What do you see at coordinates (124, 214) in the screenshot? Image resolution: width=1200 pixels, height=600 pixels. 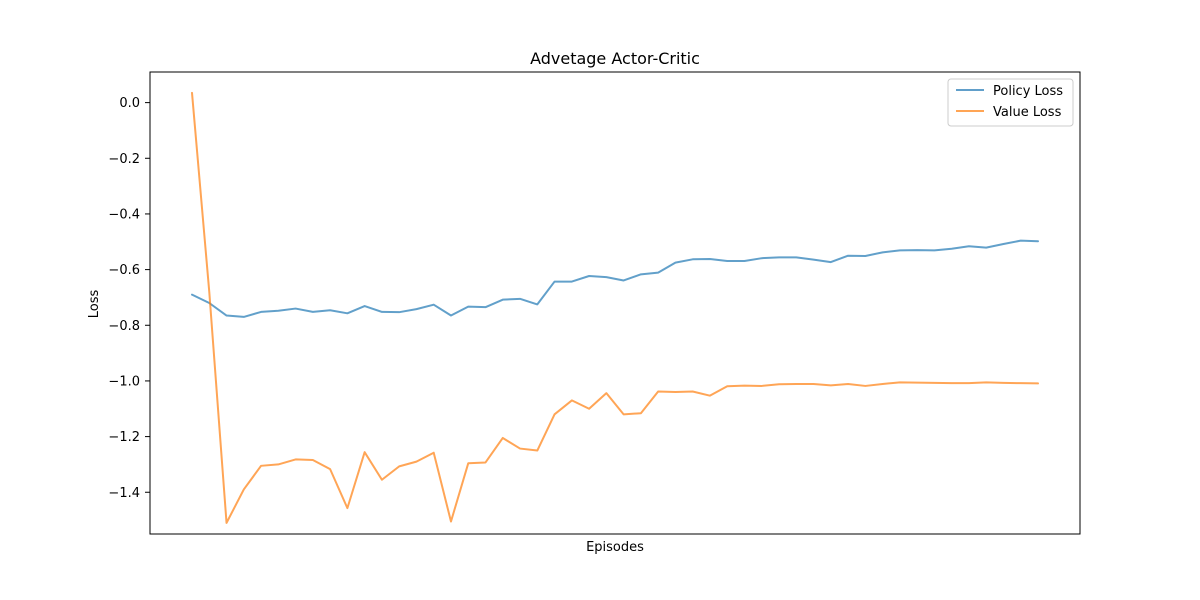 I see `y-tick-label: −0.4` at bounding box center [124, 214].